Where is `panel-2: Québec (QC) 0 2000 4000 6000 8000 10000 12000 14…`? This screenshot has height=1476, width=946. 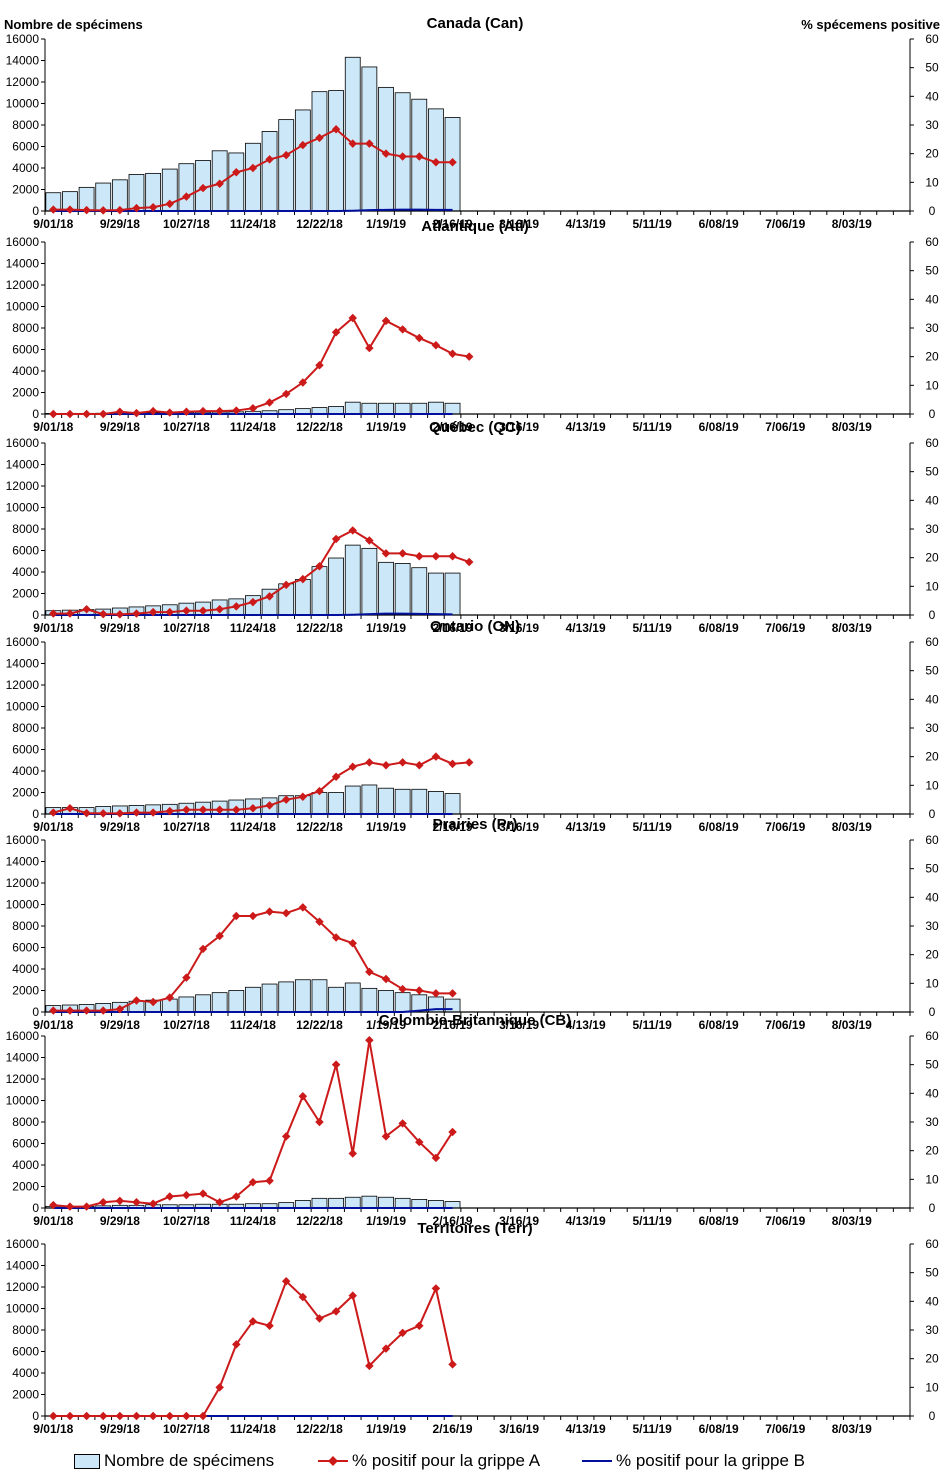 panel-2: Québec (QC) 0 2000 4000 6000 8000 10000 12000 14… is located at coordinates (472, 527).